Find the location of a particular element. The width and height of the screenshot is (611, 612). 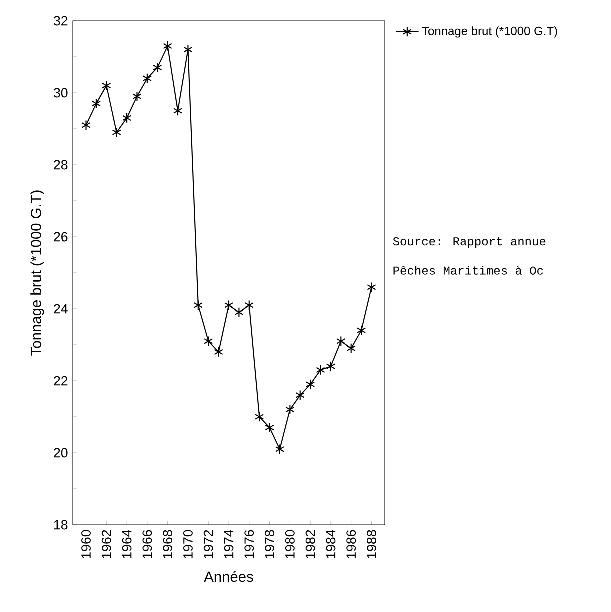

x-tick-label: 1982 is located at coordinates (311, 544).